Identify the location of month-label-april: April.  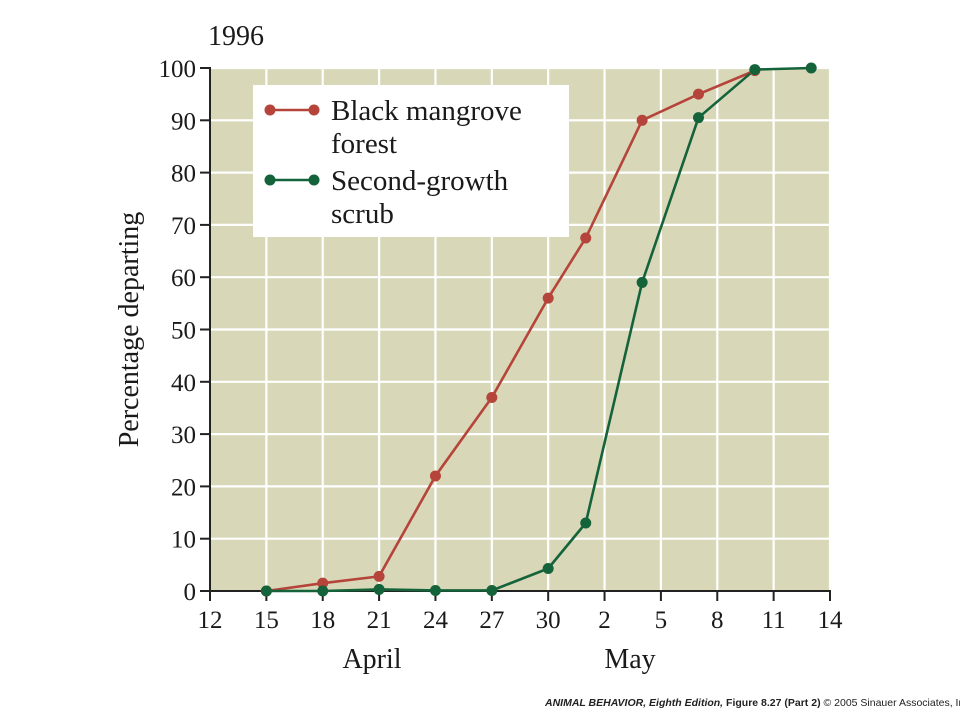
(371, 659).